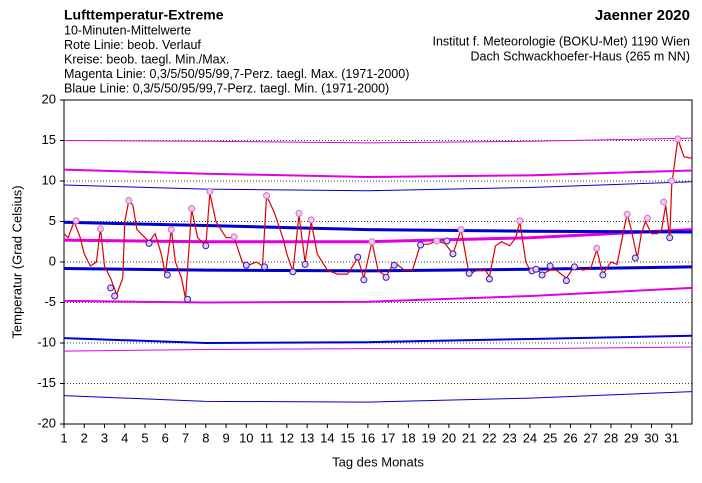  Describe the element at coordinates (146, 59) in the screenshot. I see `subtitle-line: Kreise: beob. taegl. Min./Max.` at that location.